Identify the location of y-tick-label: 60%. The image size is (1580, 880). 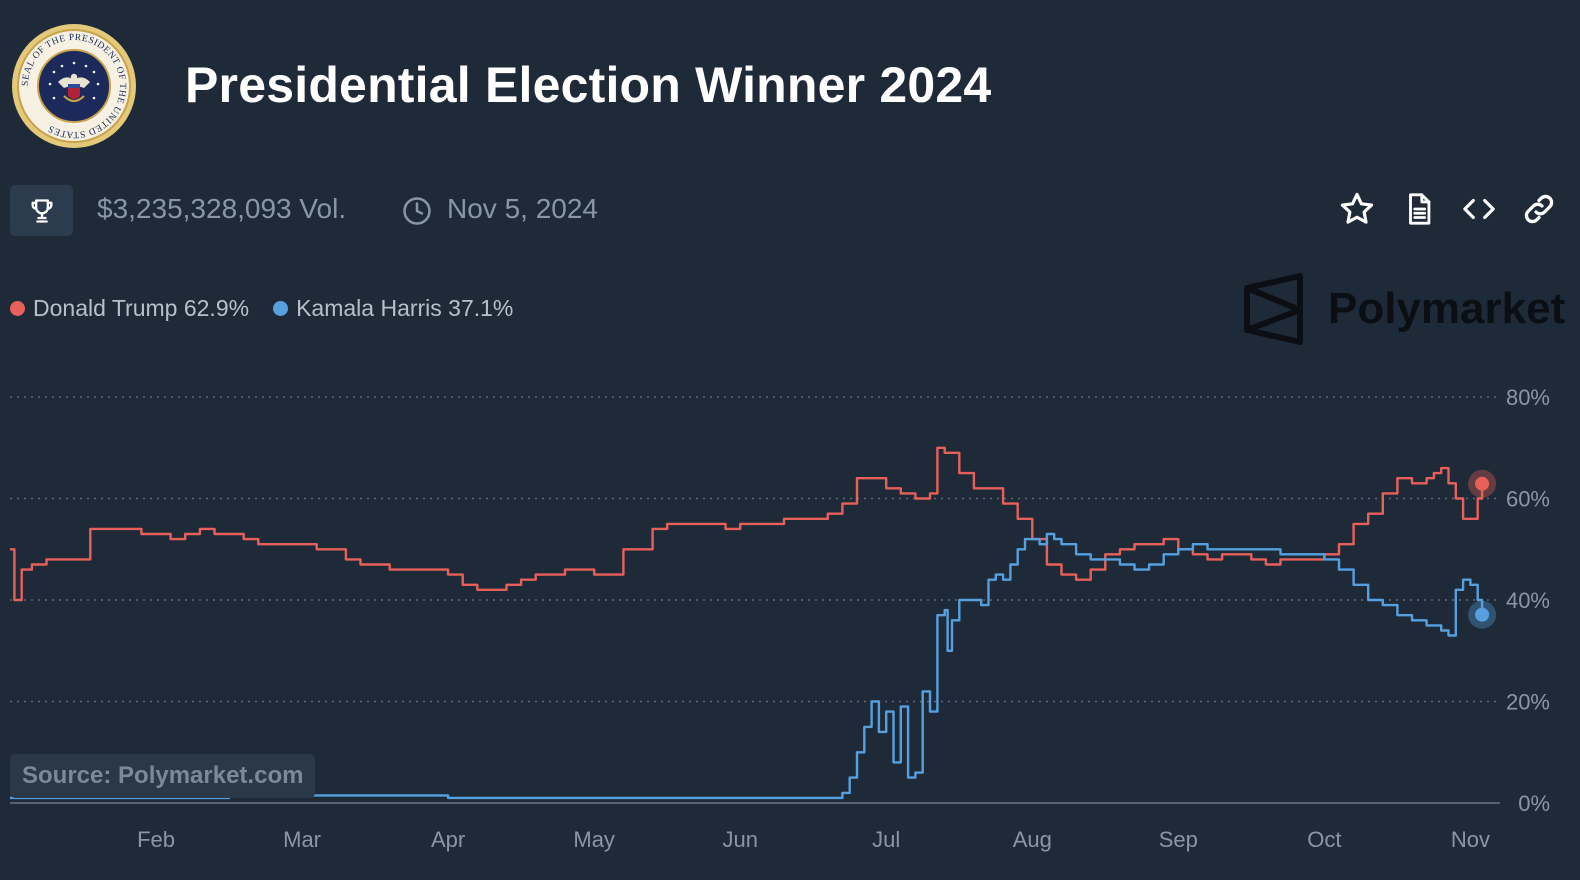
(1528, 499).